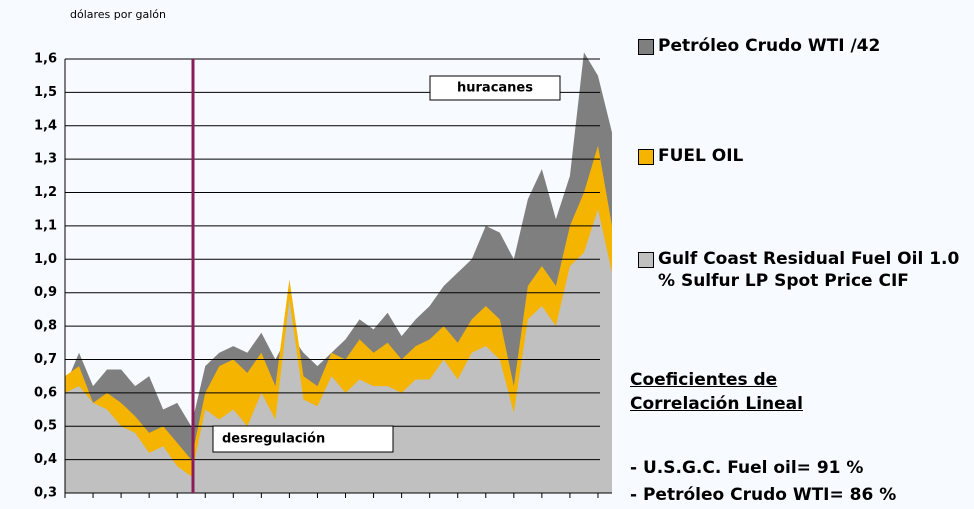 The image size is (974, 509). Describe the element at coordinates (763, 495) in the screenshot. I see `correlation-line: - Petróleo Crudo WTI= 86 %` at that location.